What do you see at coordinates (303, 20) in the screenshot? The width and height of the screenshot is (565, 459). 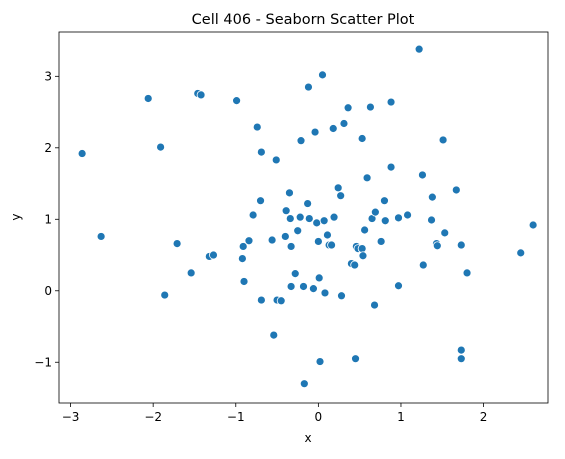 I see `chart-title: Cell 406 - Seaborn Scatter Plot` at bounding box center [303, 20].